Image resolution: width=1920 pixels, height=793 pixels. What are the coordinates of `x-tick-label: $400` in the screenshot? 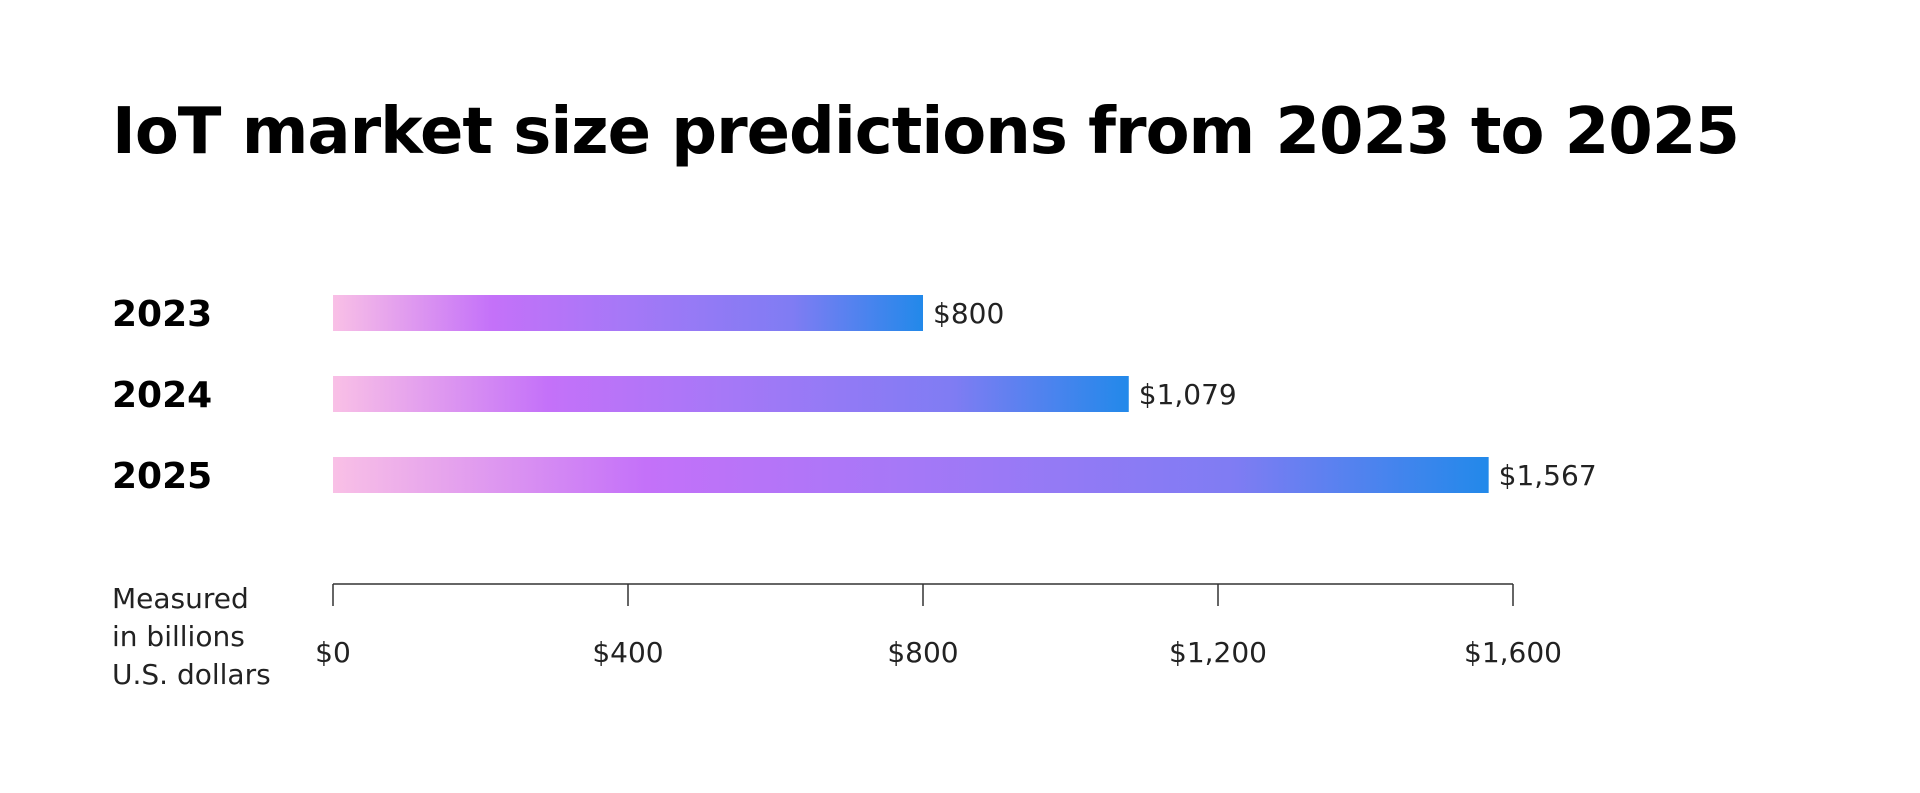 It's located at (627, 652).